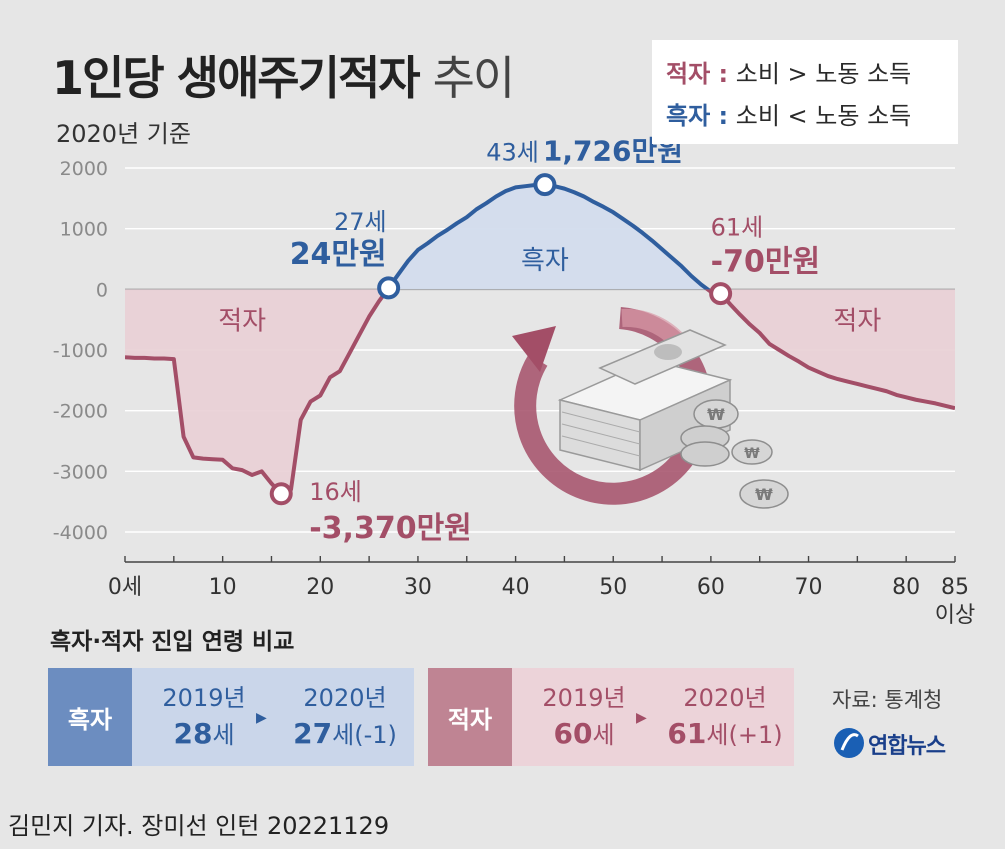 This screenshot has height=849, width=1005. I want to click on surplus-from-age: 28, so click(193, 733).